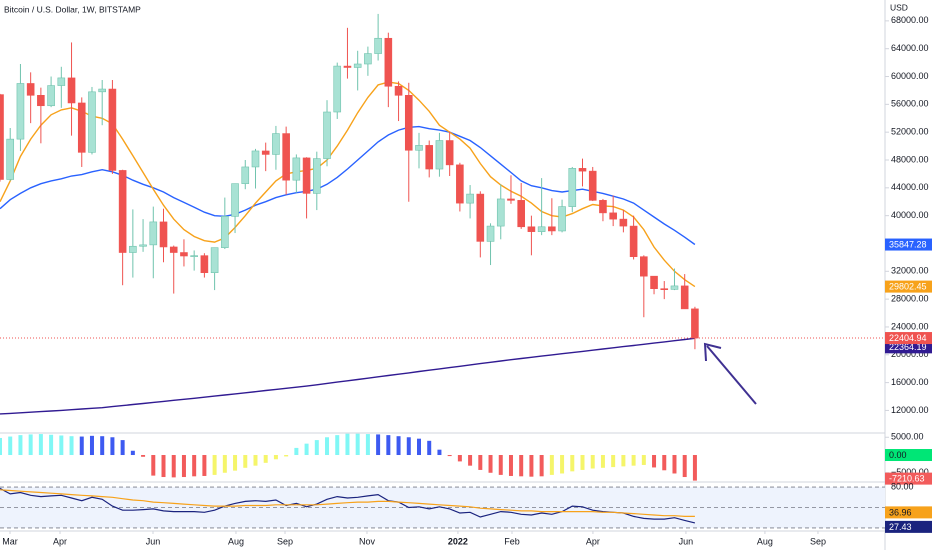  Describe the element at coordinates (236, 541) in the screenshot. I see `x-tick-label: Aug` at that location.